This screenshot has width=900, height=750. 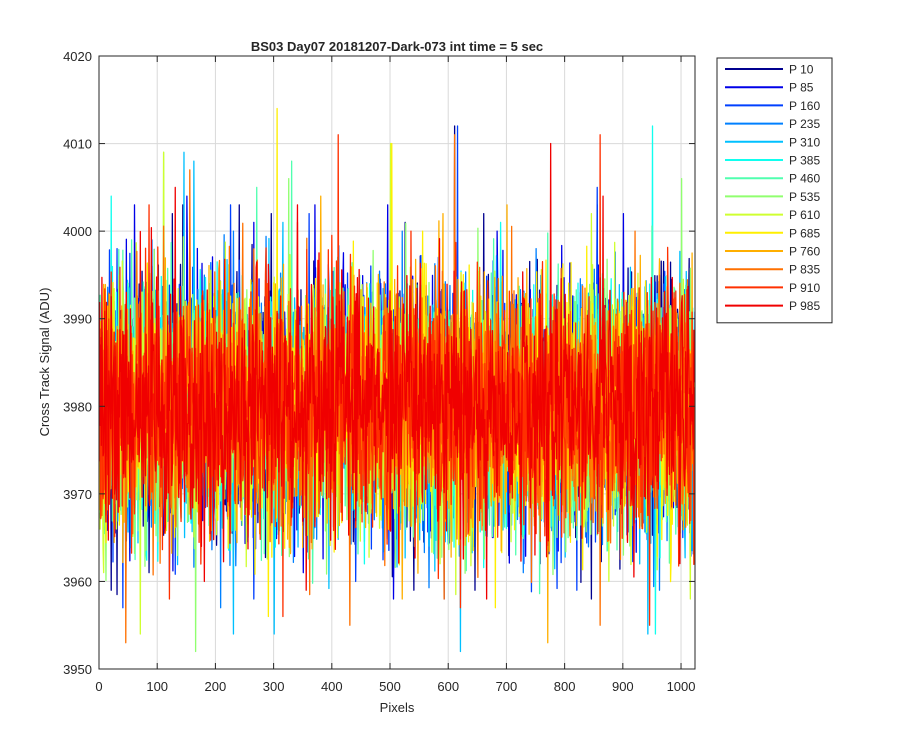 What do you see at coordinates (77, 231) in the screenshot?
I see `y-tick-label: 4000` at bounding box center [77, 231].